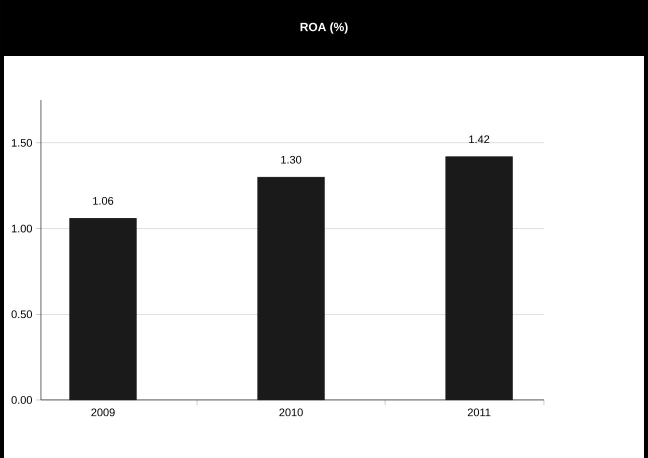 Image resolution: width=648 pixels, height=458 pixels. I want to click on y-tick-label: 1.50, so click(22, 142).